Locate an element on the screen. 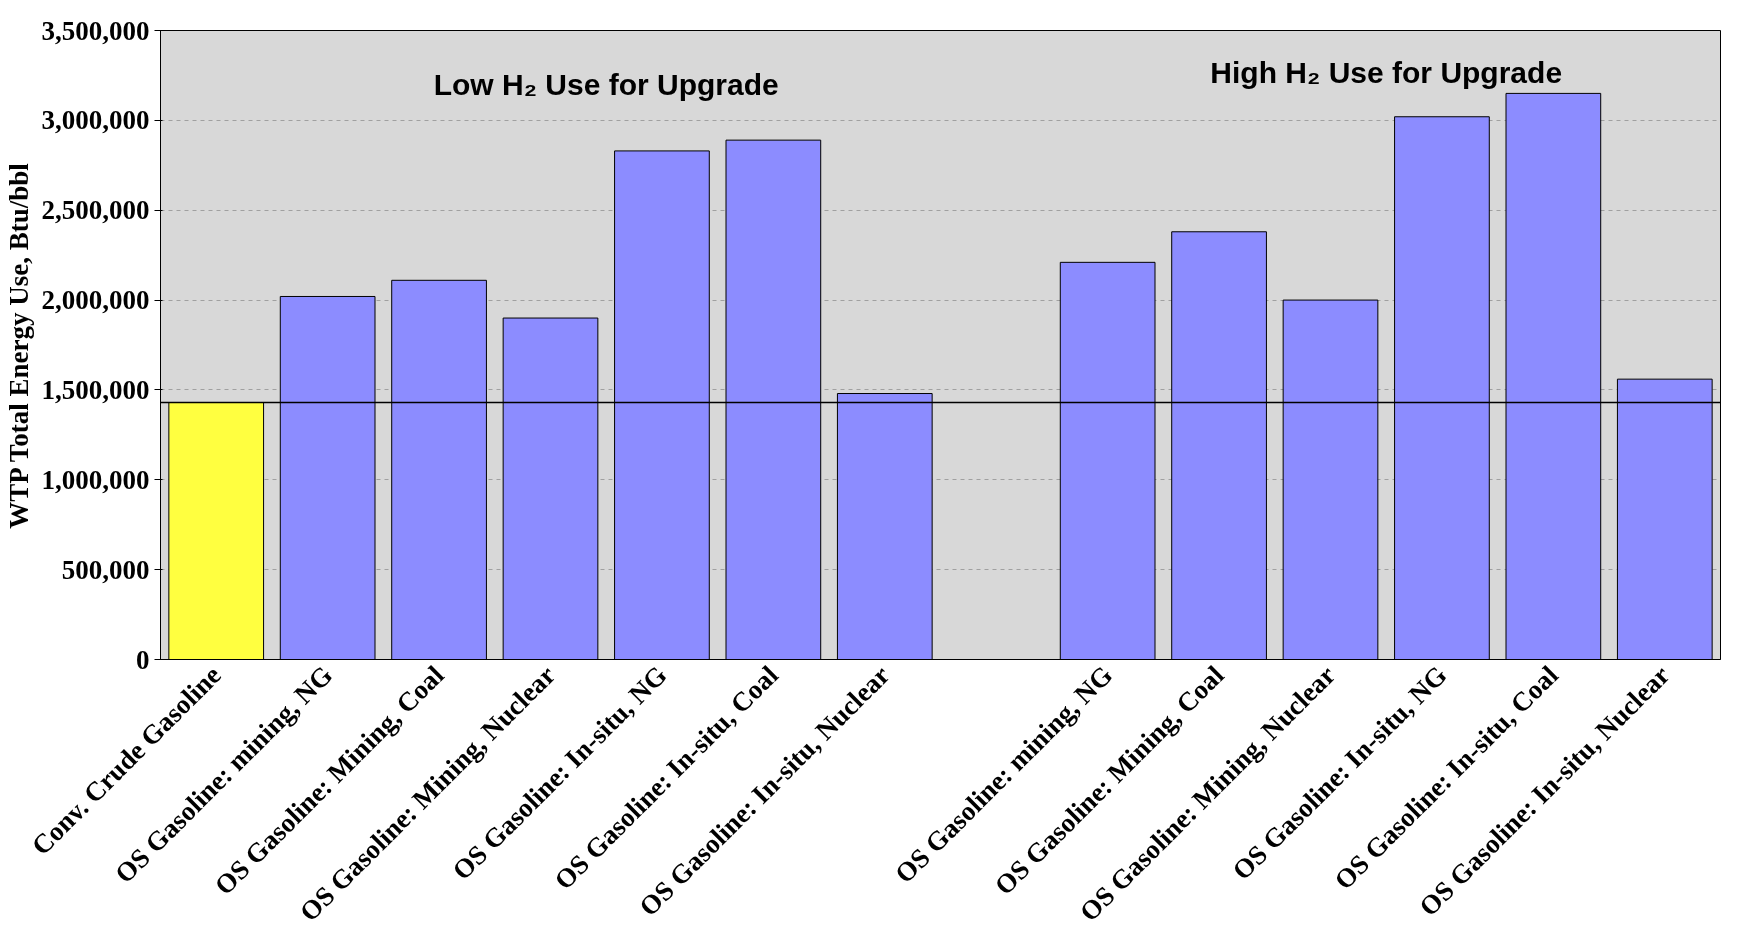 This screenshot has width=1757, height=949. y-tick-label: 500,000 is located at coordinates (105, 569).